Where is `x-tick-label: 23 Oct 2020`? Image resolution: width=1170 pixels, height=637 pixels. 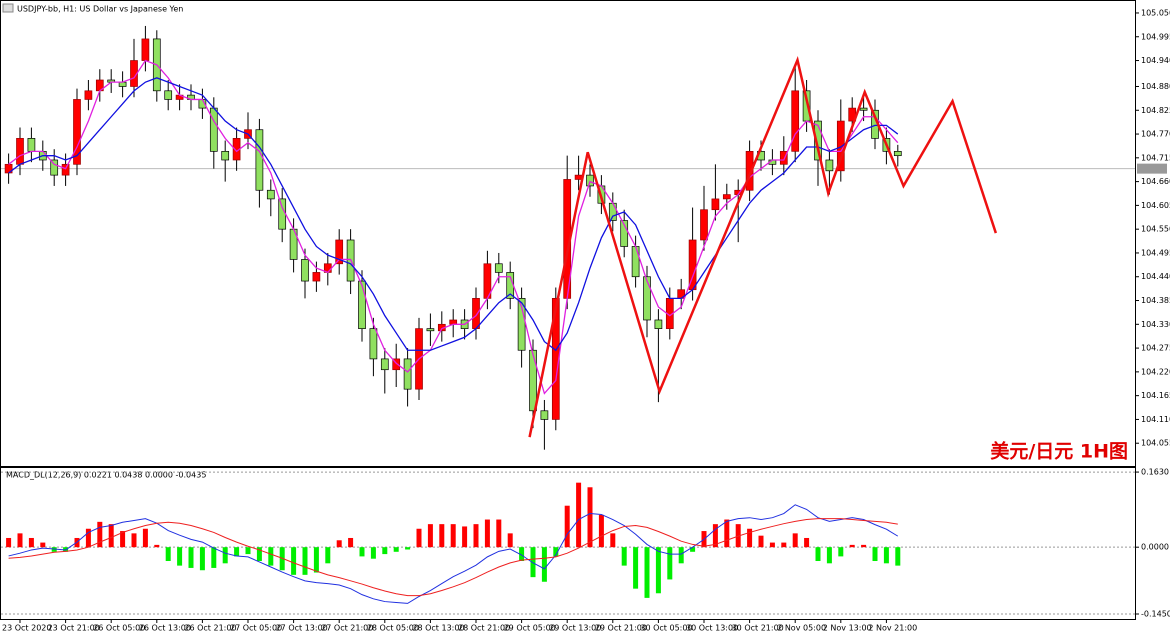 x-tick-label: 23 Oct 2020 is located at coordinates (26, 628).